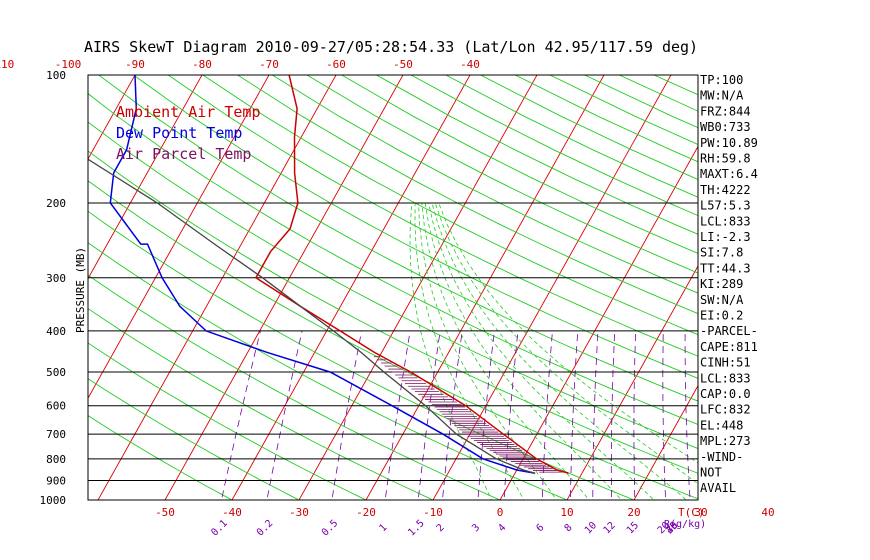  Describe the element at coordinates (591, 528) in the screenshot. I see `mixing-ratio-tick-label: 10` at that location.